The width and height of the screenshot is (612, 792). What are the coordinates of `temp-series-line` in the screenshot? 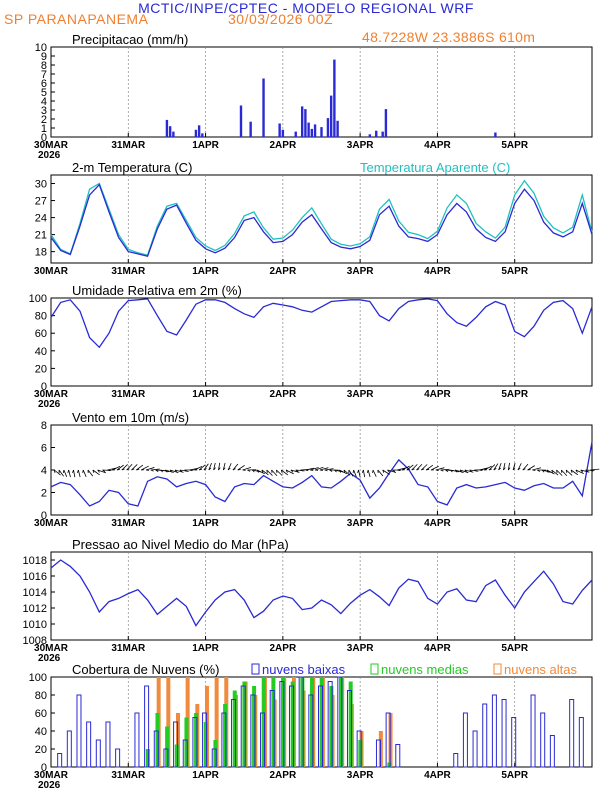 It's located at (321, 217).